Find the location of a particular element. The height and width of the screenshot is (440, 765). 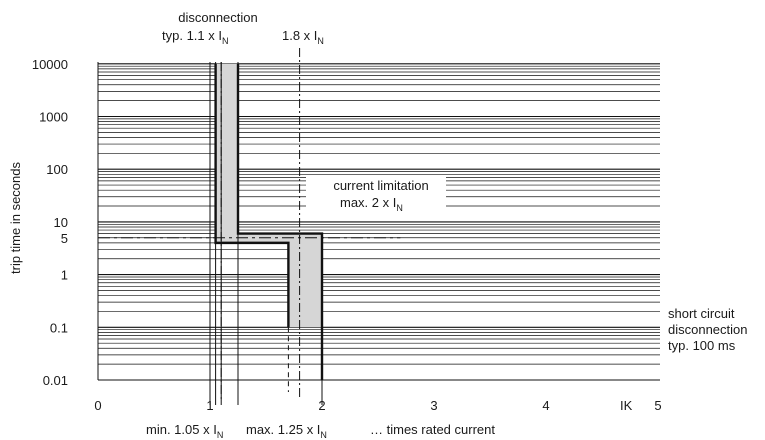

y-tick-label: 0.01 is located at coordinates (55, 380).